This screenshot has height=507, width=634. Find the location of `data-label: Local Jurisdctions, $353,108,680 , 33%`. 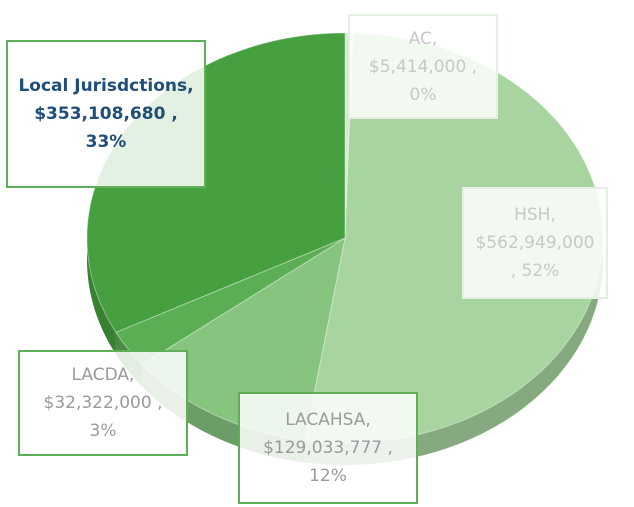

data-label: Local Jurisdctions, $353,108,680 , 33% is located at coordinates (106, 114).